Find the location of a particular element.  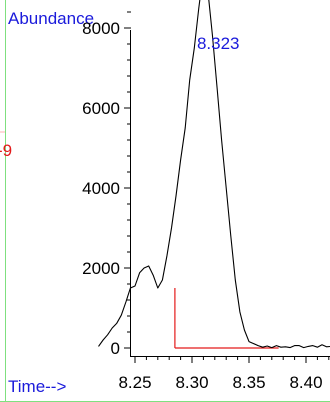

integration-baseline is located at coordinates (226, 318).